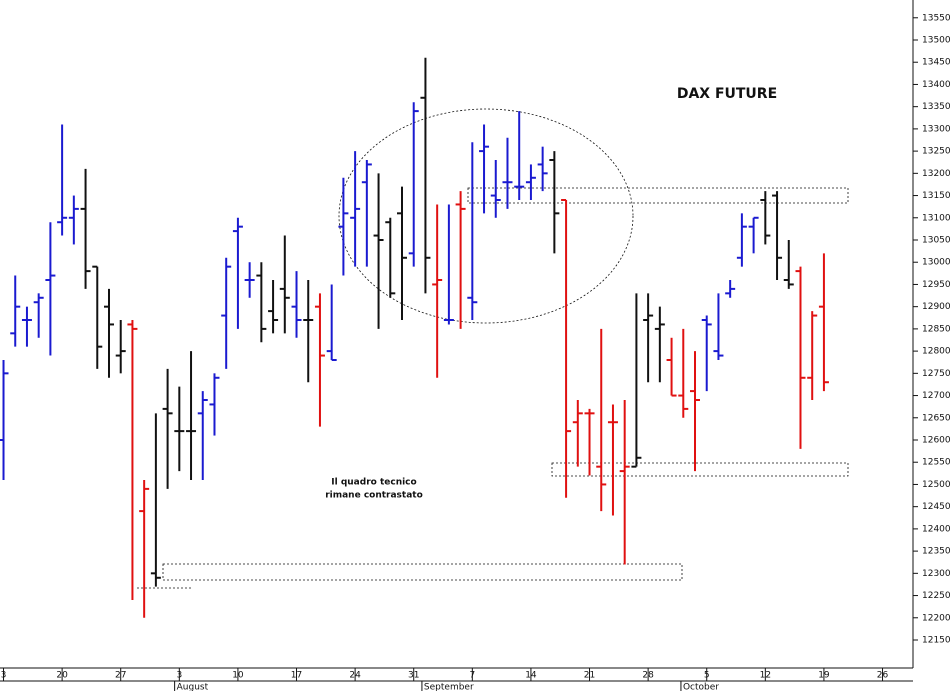  What do you see at coordinates (449, 687) in the screenshot?
I see `month-label: September` at bounding box center [449, 687].